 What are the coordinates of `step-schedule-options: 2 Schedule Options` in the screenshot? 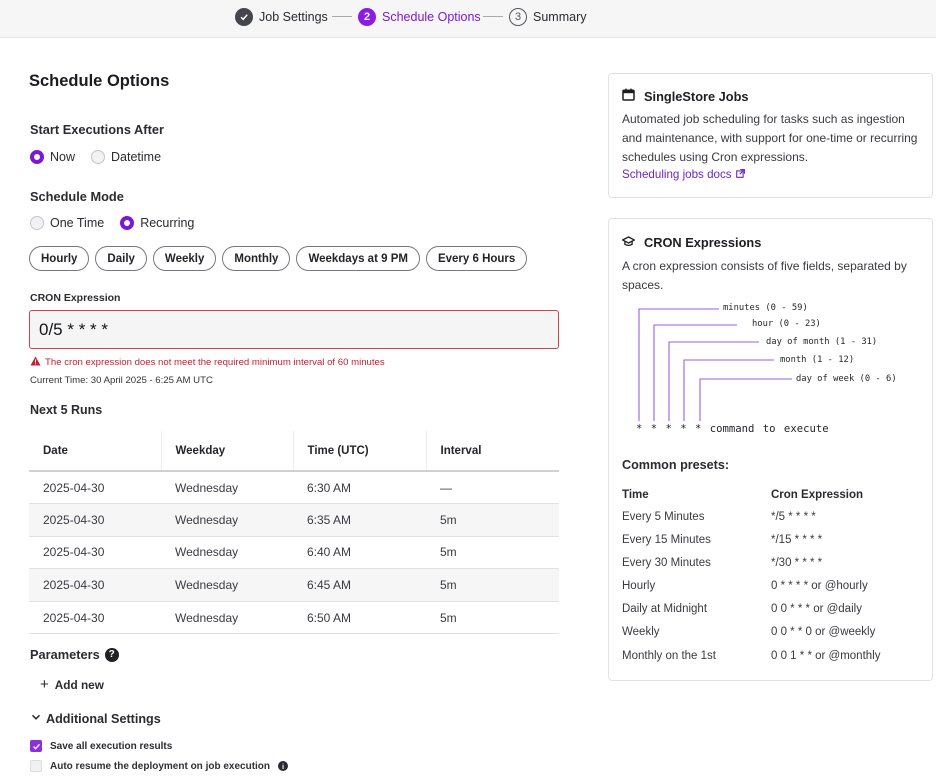 It's located at (419, 17).